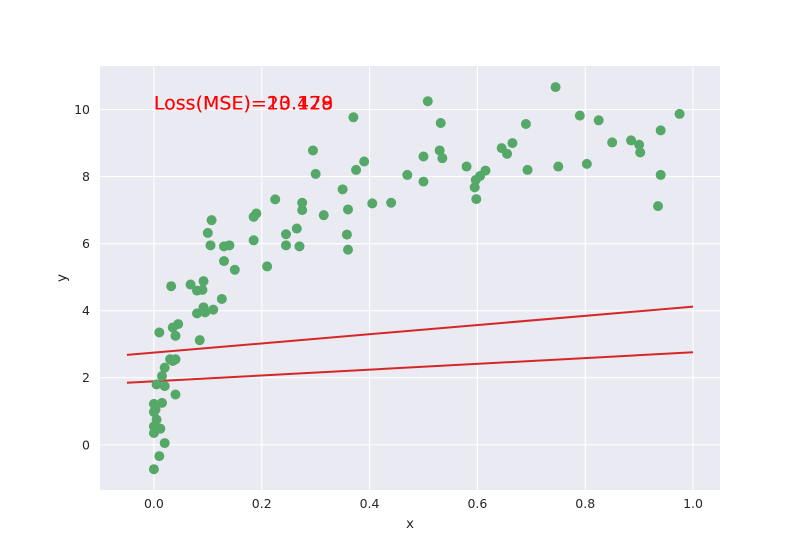 The width and height of the screenshot is (800, 550). I want to click on x-axis-label: x, so click(410, 524).